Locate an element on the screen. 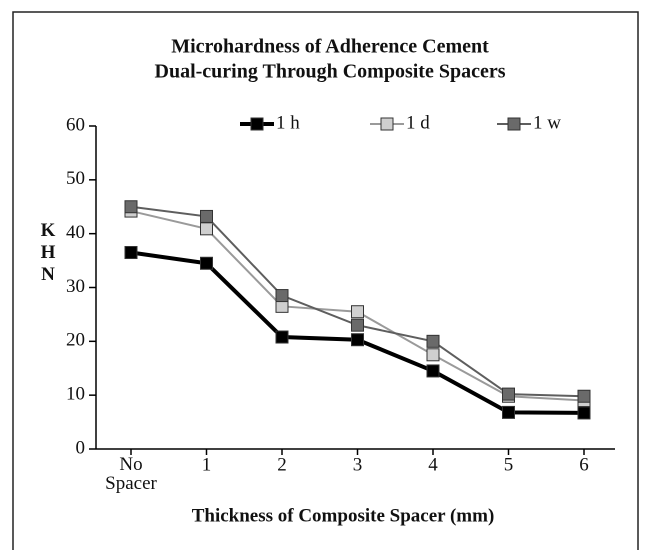 The height and width of the screenshot is (550, 649). y-tick-label: 20 is located at coordinates (75, 340).